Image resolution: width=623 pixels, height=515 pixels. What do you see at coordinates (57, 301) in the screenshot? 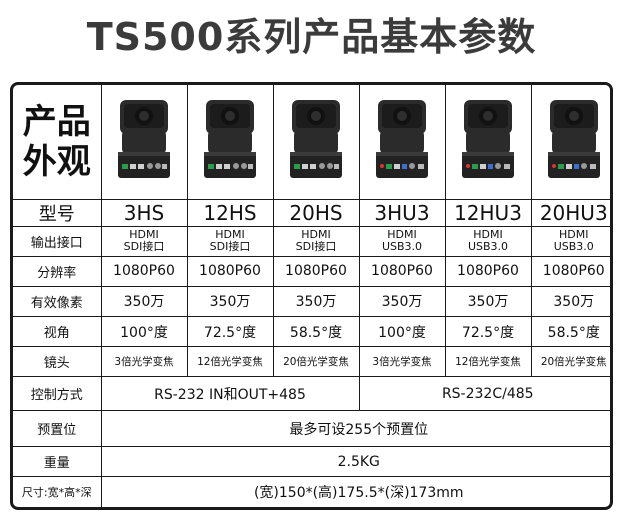
I see `pixels-label: 有效像素` at bounding box center [57, 301].